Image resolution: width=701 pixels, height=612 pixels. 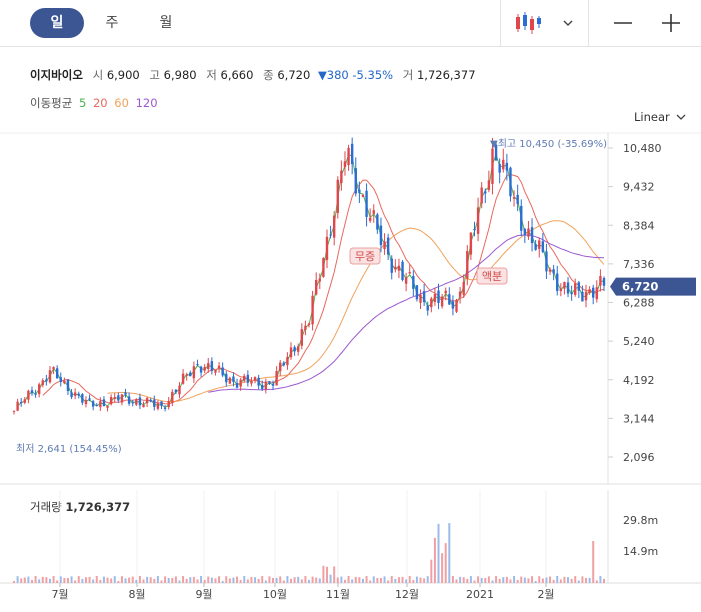 What do you see at coordinates (545, 594) in the screenshot?
I see `x-tick-label: 2월` at bounding box center [545, 594].